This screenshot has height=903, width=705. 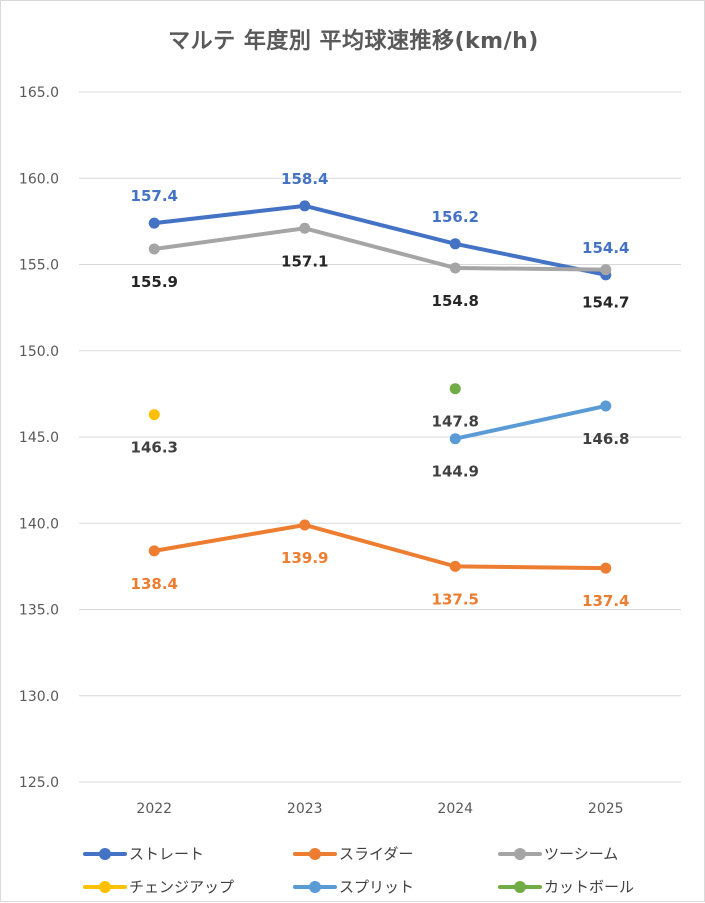 I want to click on data-label: 138.4, so click(x=154, y=584).